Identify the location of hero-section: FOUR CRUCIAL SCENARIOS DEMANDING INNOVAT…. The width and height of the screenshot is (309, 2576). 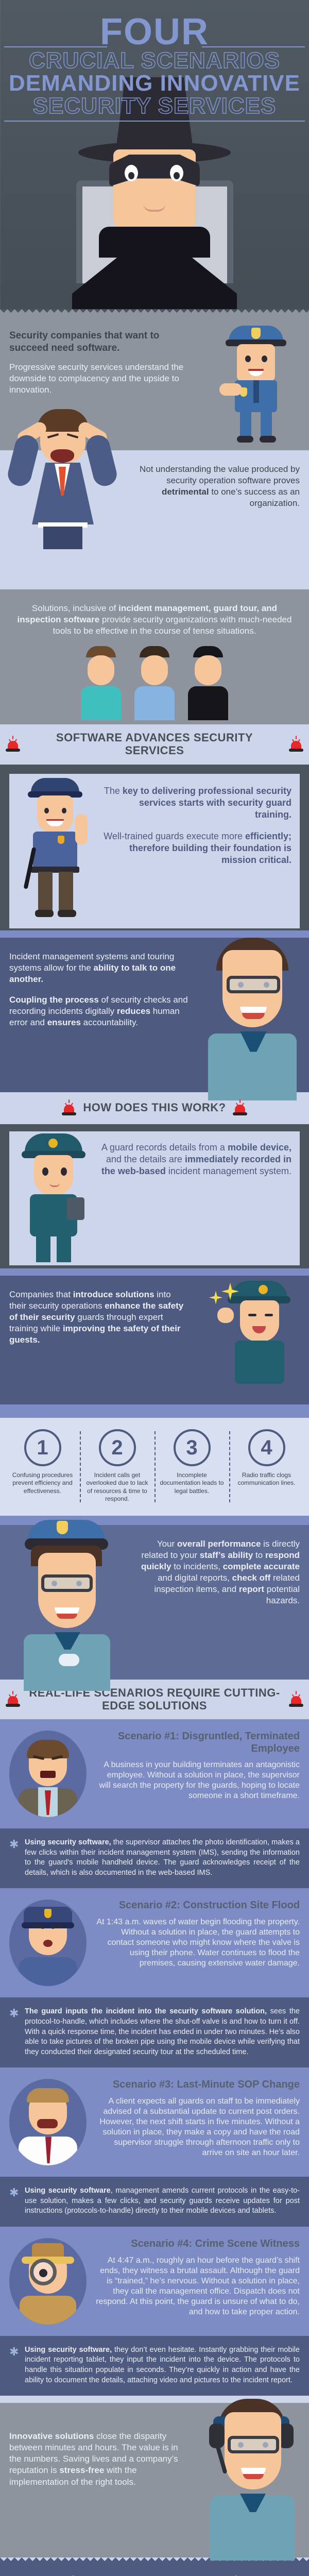
(154, 154).